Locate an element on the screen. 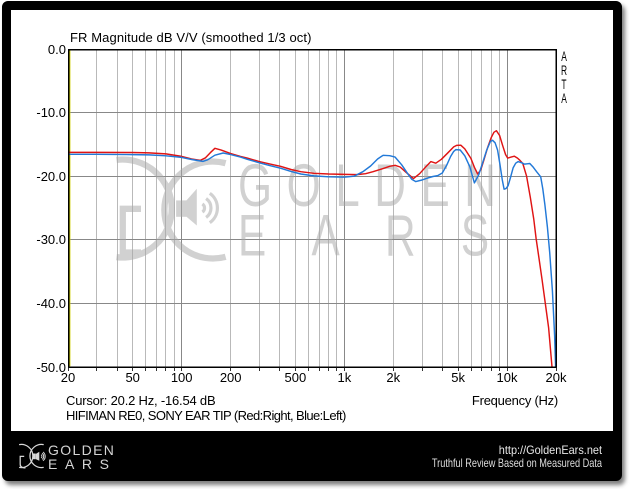 This screenshot has height=489, width=630. svg-text: GOLDEN is located at coordinates (374, 185).